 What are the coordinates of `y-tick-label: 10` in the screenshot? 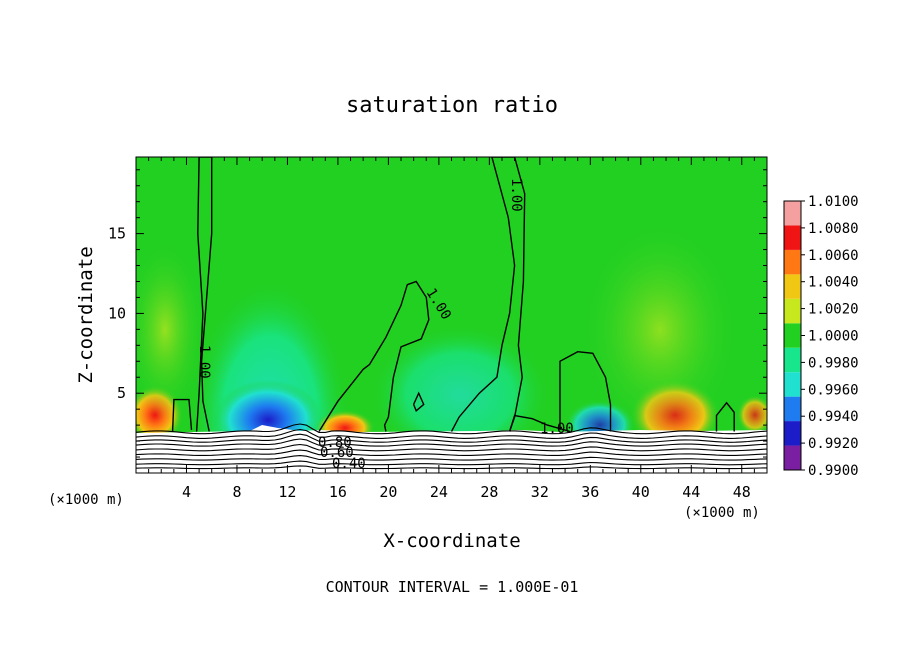 It's located at (117, 313).